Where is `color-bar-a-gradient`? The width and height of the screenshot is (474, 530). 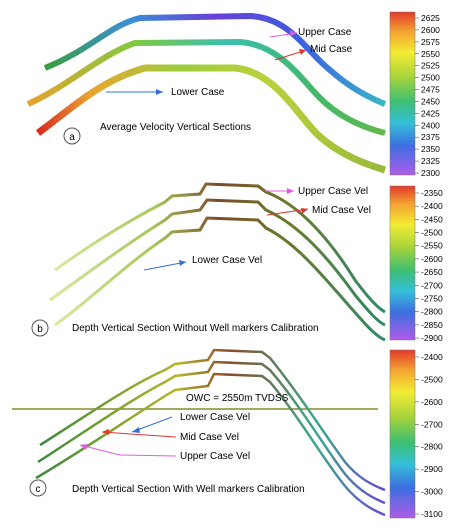 color-bar-a-gradient is located at coordinates (402, 93).